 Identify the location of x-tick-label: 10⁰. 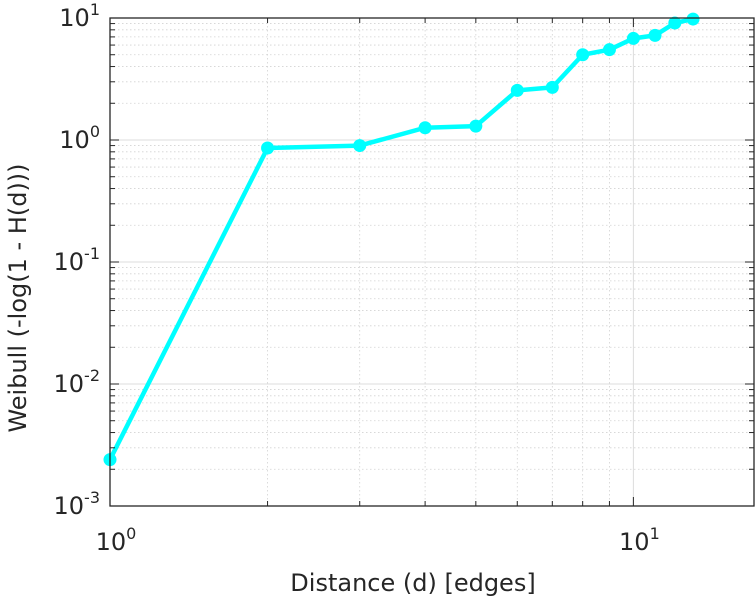
(116, 540).